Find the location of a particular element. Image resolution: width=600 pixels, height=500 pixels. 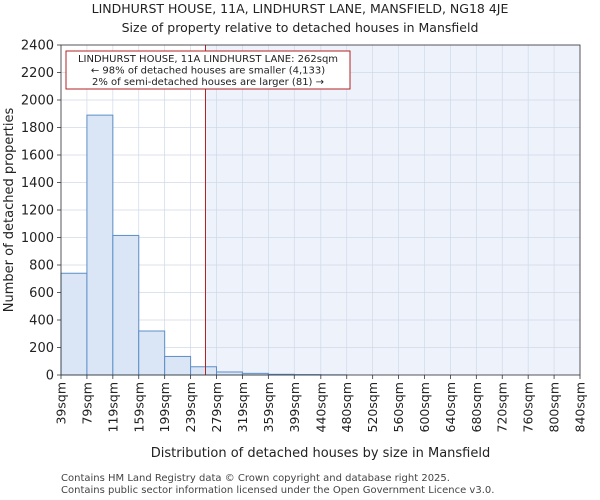

x-tick-label: 840sqm is located at coordinates (580, 407).